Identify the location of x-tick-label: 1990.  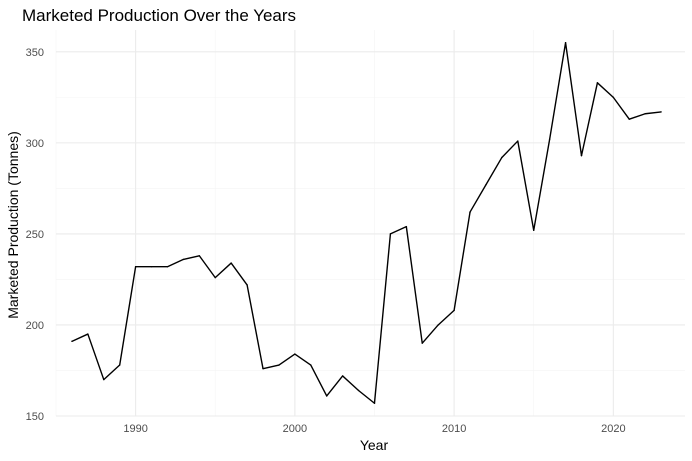
(135, 429).